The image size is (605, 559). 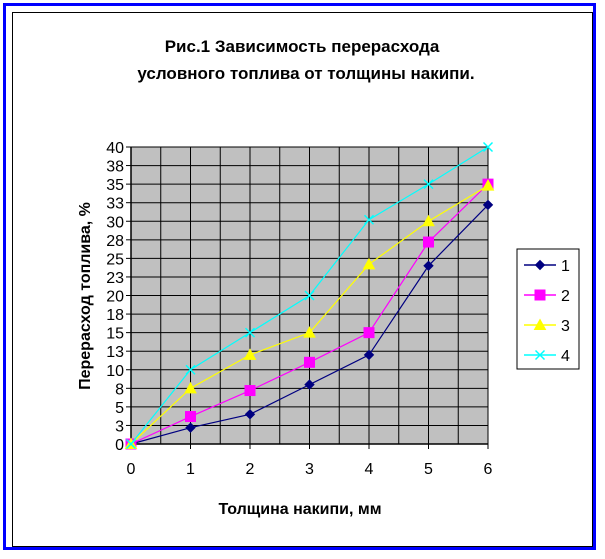 What do you see at coordinates (115, 278) in the screenshot?
I see `y-tick-label: 23` at bounding box center [115, 278].